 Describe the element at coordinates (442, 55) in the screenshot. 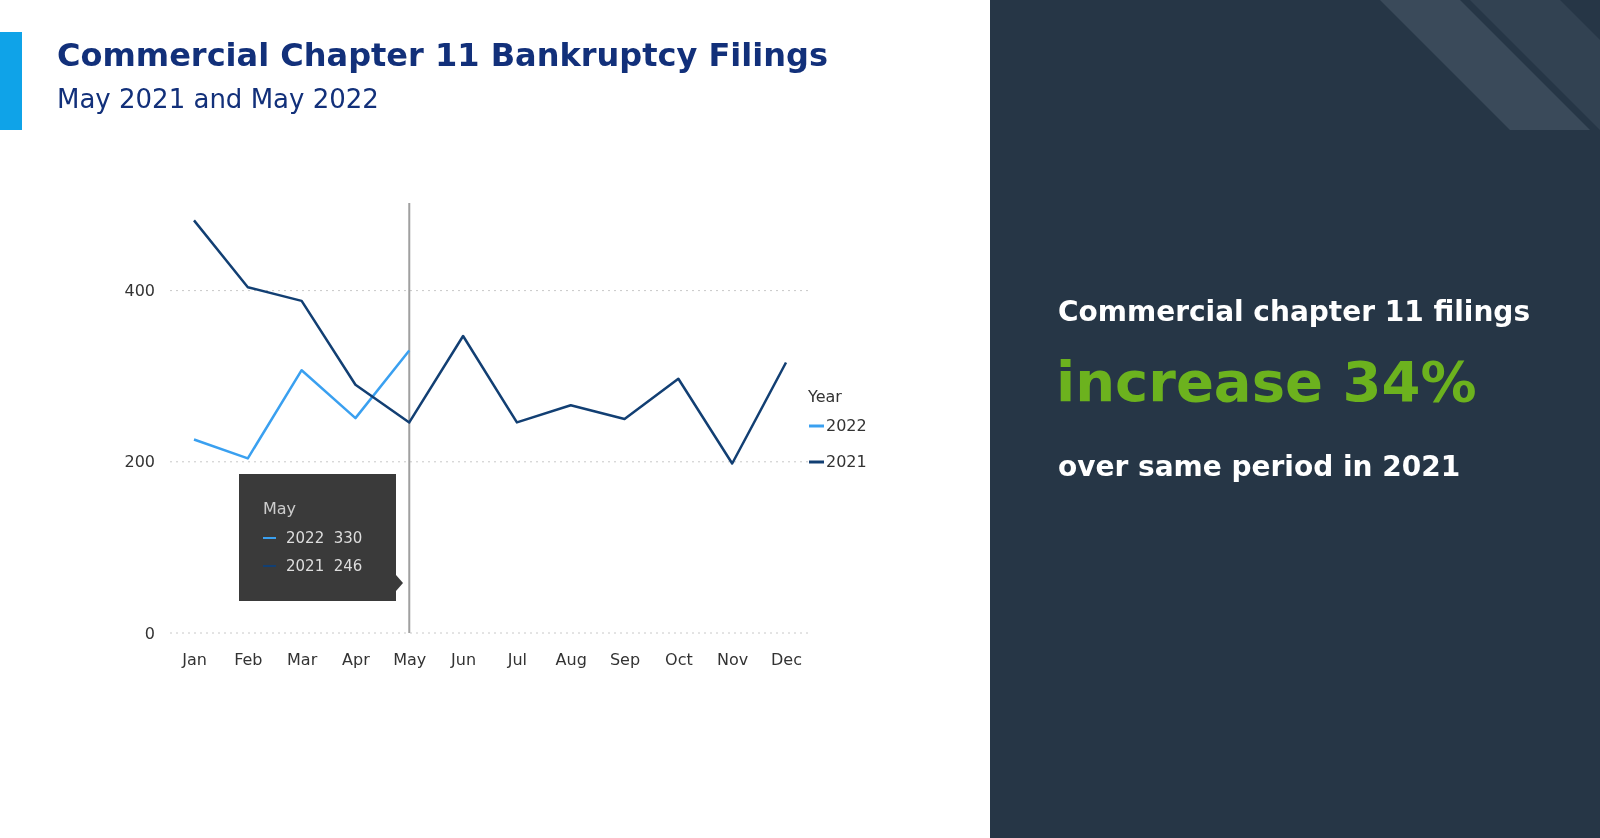

I see `chart-title: Commercial Chapter 11 Bankruptcy Filings` at that location.